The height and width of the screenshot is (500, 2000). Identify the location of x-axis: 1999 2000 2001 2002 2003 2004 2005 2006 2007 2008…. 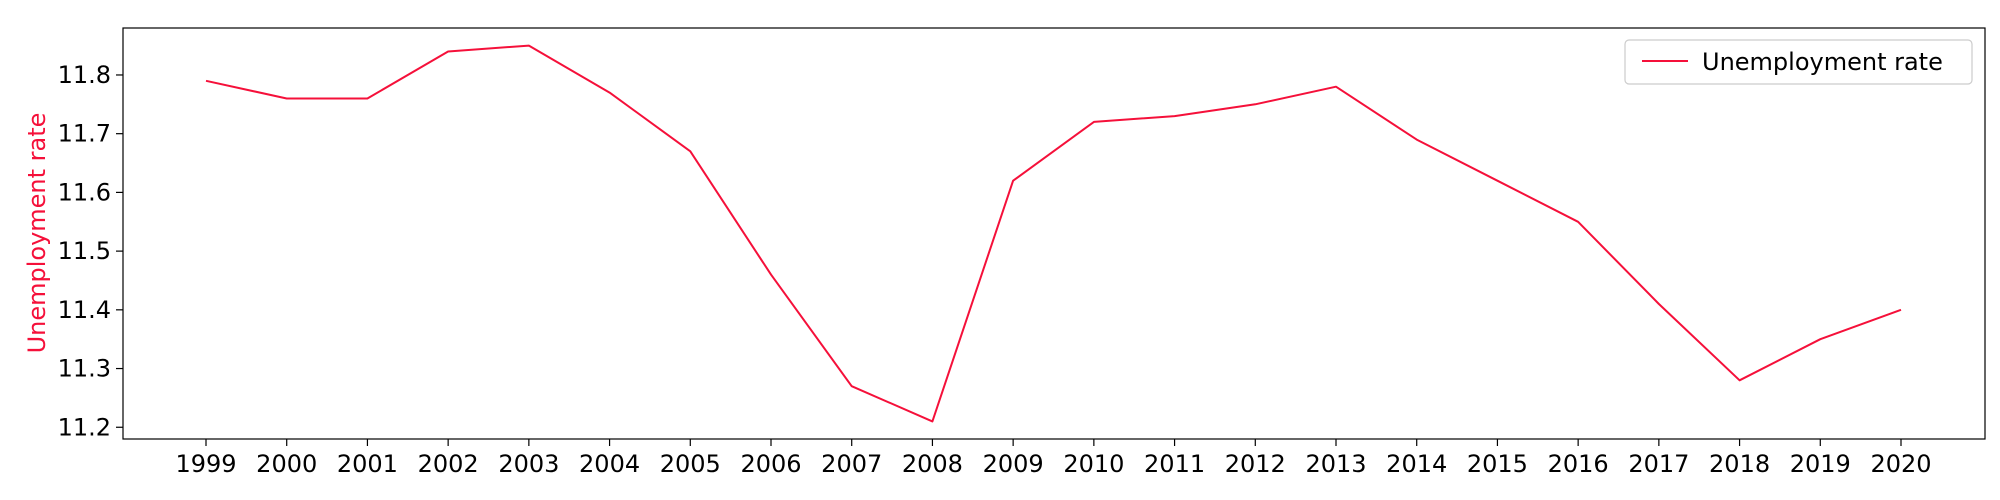
(1053, 458).